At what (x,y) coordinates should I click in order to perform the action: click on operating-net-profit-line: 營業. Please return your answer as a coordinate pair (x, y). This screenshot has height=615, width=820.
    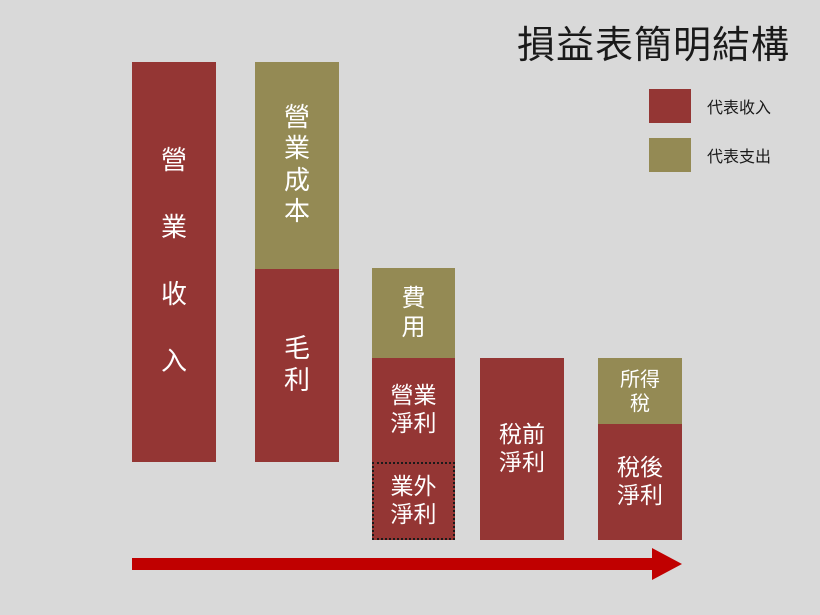
    Looking at the image, I should click on (413, 395).